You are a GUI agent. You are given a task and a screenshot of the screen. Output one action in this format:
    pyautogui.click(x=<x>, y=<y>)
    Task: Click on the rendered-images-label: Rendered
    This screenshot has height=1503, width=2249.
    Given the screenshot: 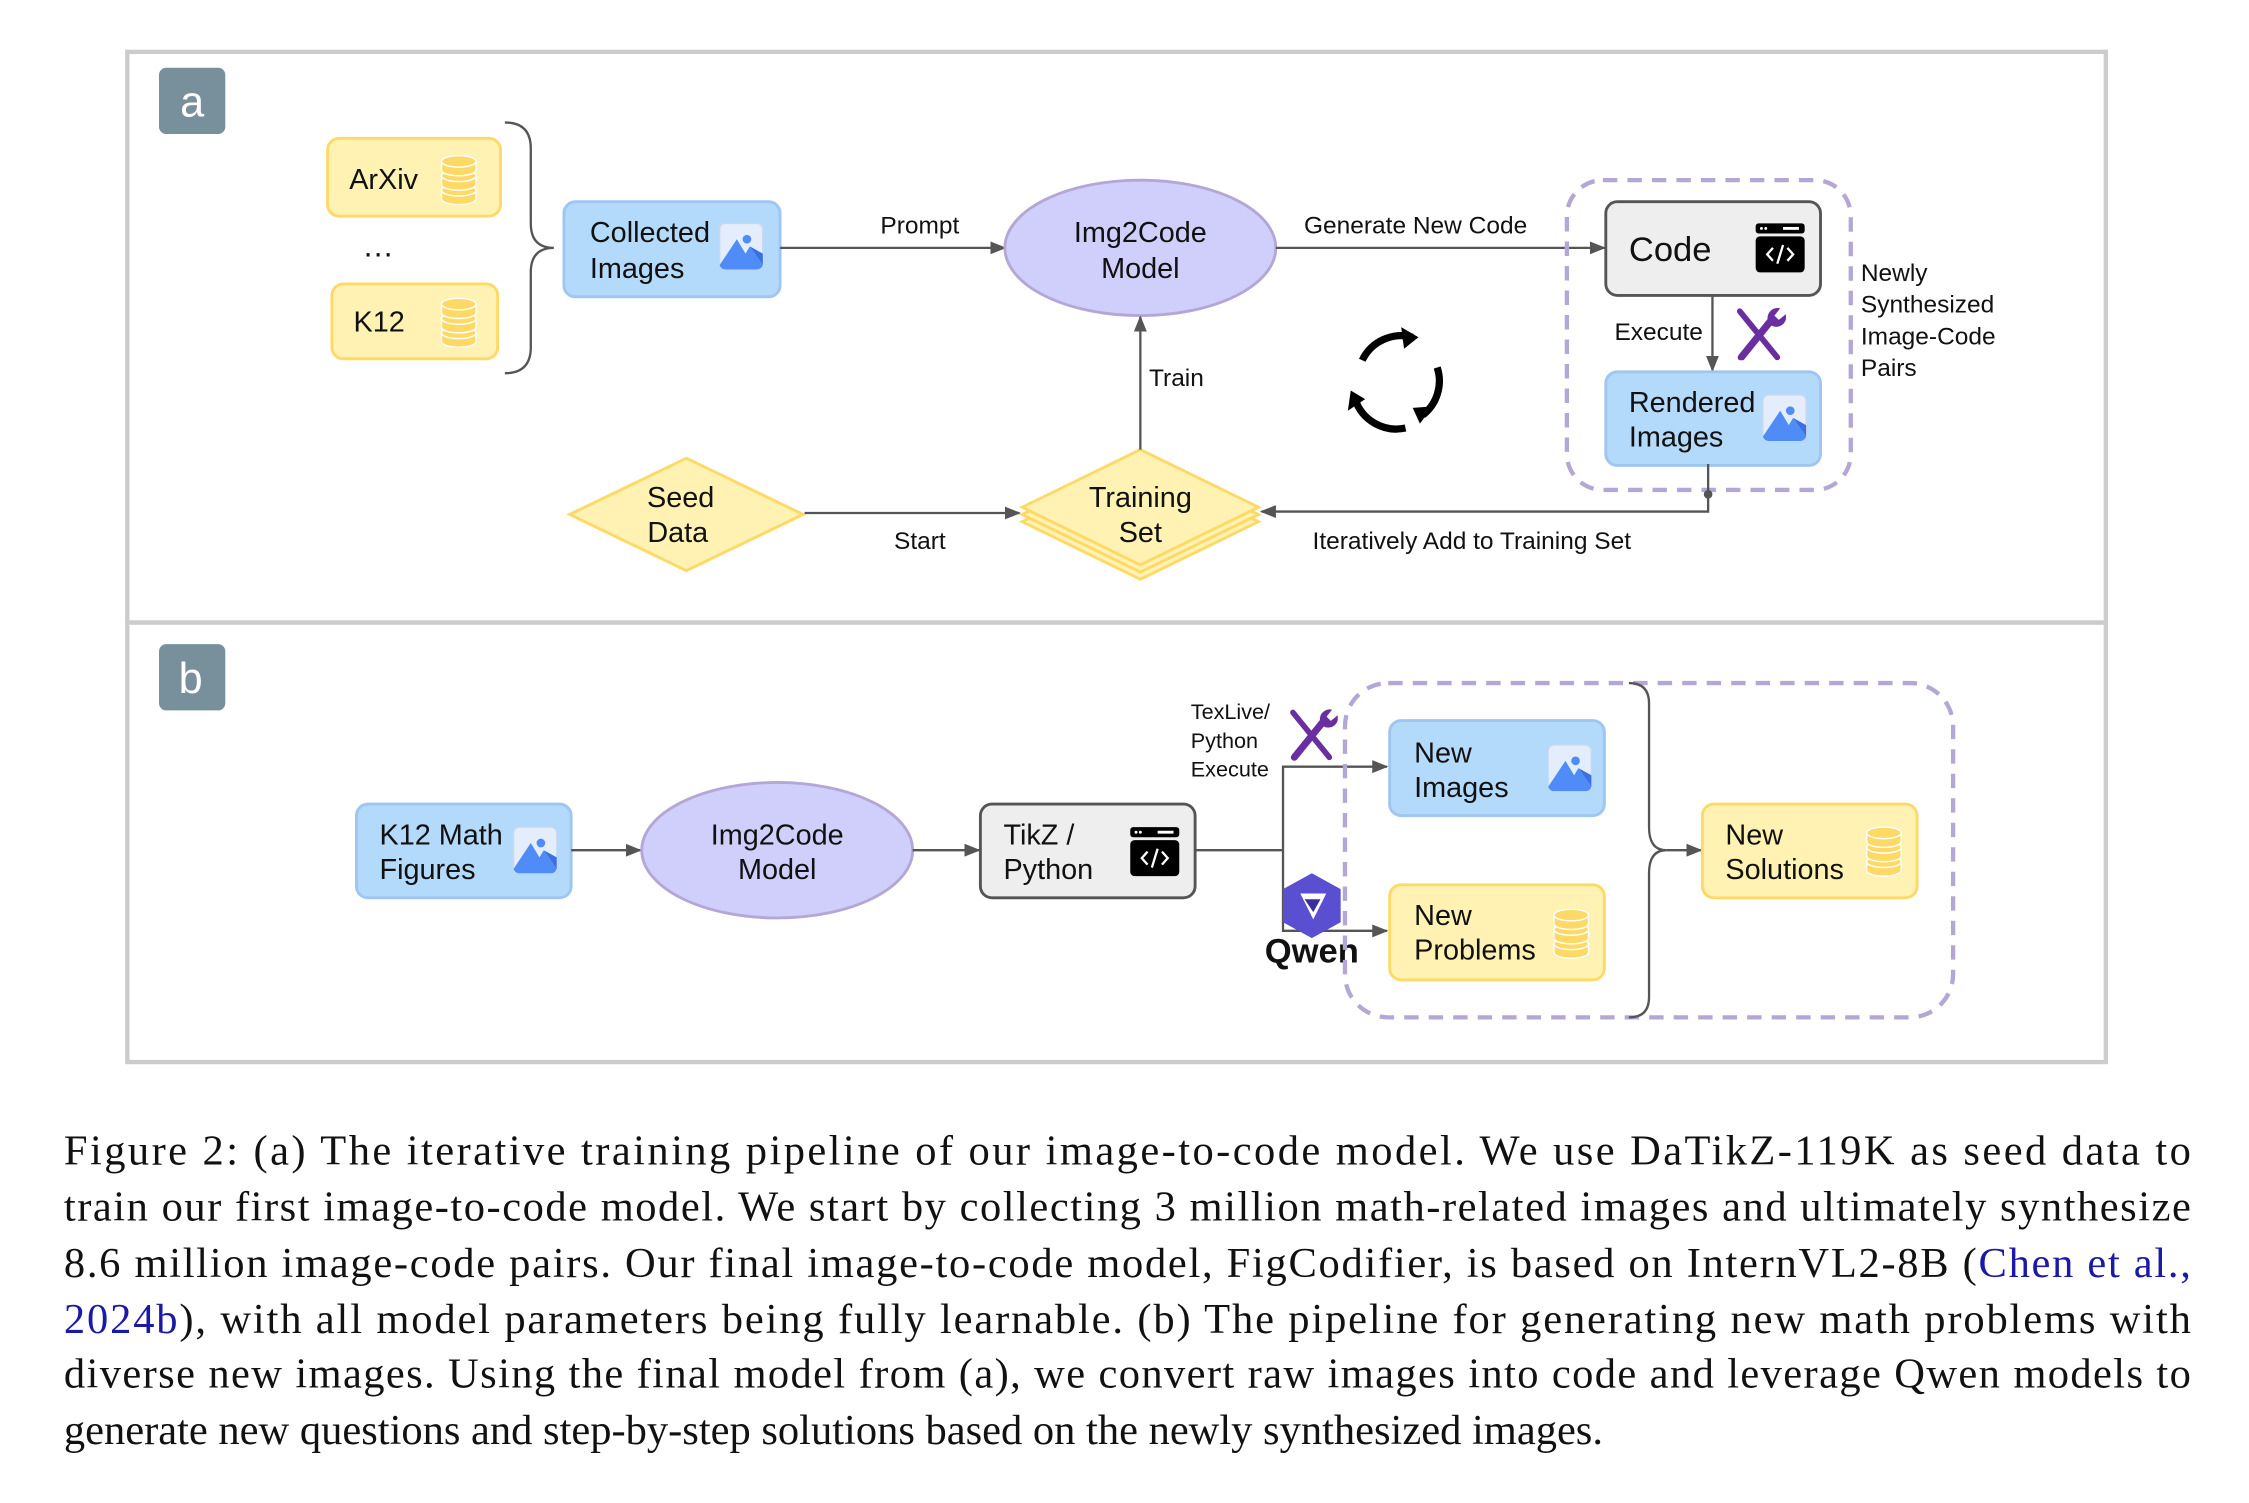 What is the action you would take?
    pyautogui.click(x=1692, y=403)
    